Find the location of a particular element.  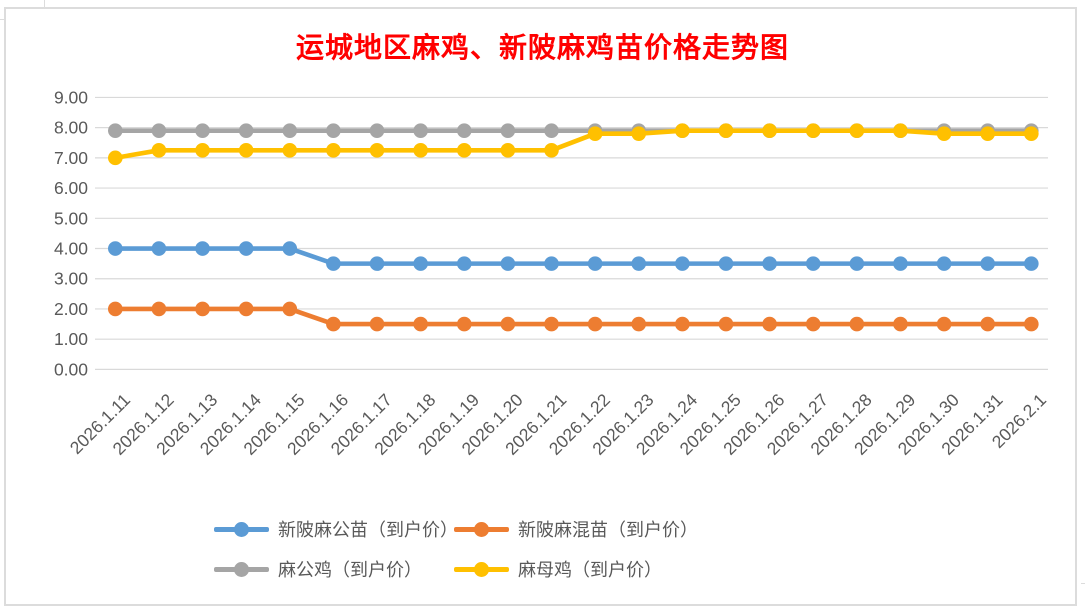

y-axis-label: 6.00 is located at coordinates (71, 188).